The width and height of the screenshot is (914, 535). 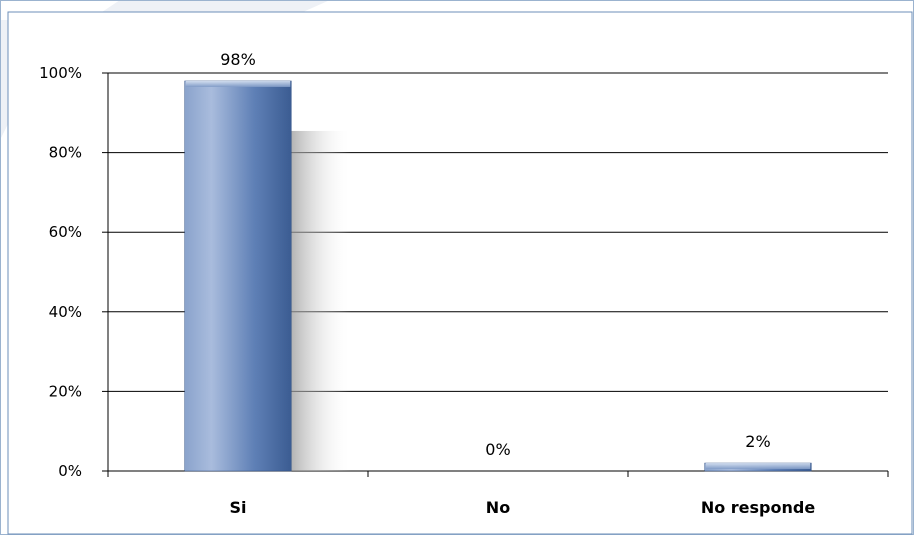 What do you see at coordinates (497, 449) in the screenshot?
I see `data-label: 0%` at bounding box center [497, 449].